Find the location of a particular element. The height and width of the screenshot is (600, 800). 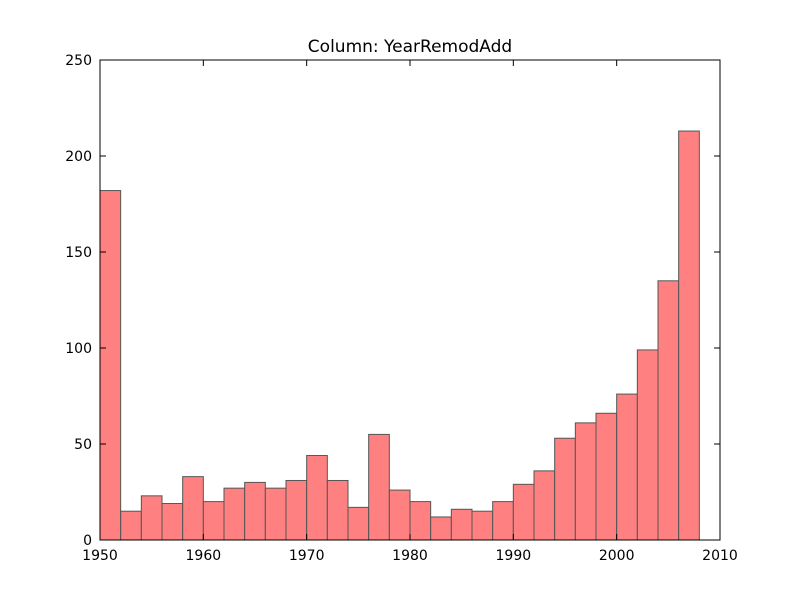

x-tick-label: 1990 is located at coordinates (514, 556).